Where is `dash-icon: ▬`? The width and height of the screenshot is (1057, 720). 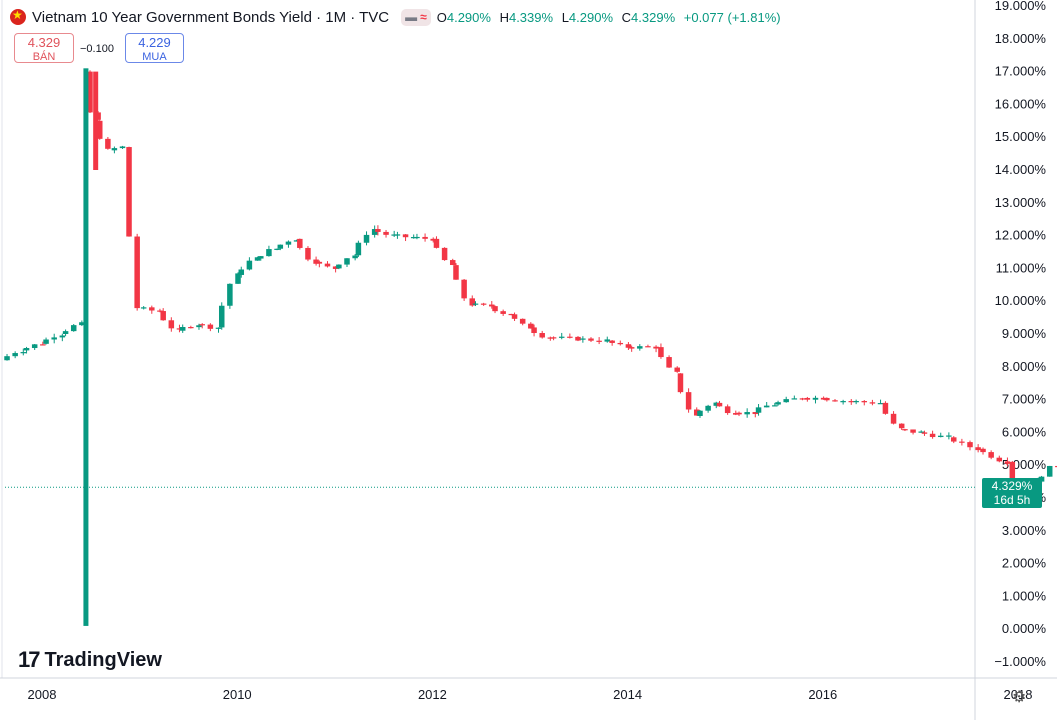
dash-icon: ▬ is located at coordinates (411, 17).